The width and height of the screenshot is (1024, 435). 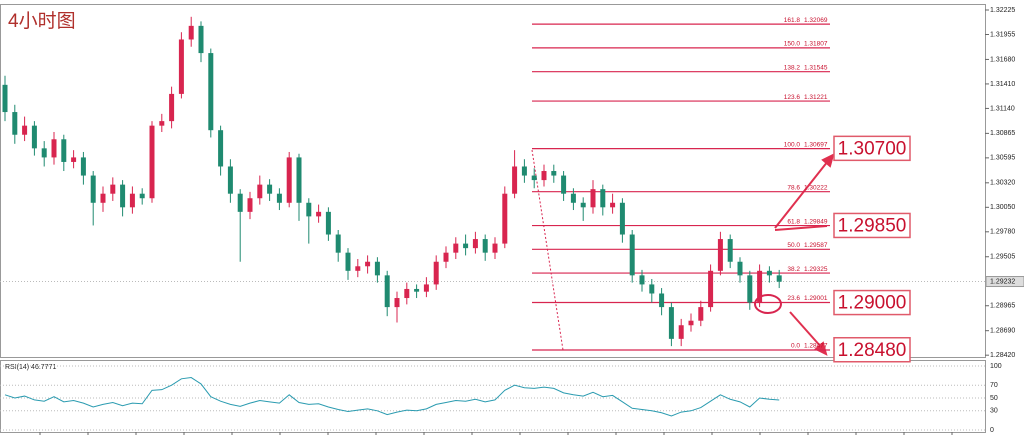 I want to click on fib-price: 1.29325, so click(x=816, y=269).